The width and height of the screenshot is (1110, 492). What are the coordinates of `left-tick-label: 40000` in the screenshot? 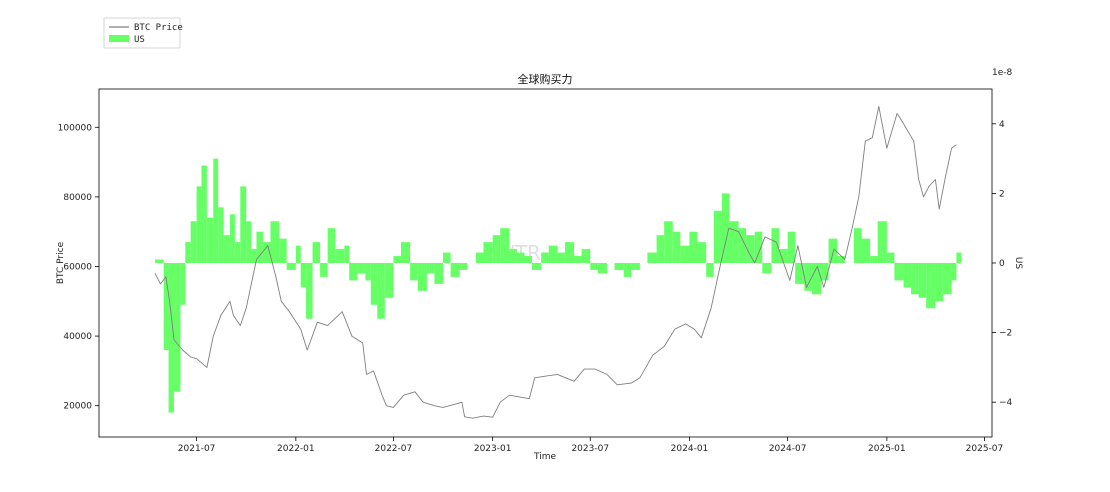 It's located at (77, 337).